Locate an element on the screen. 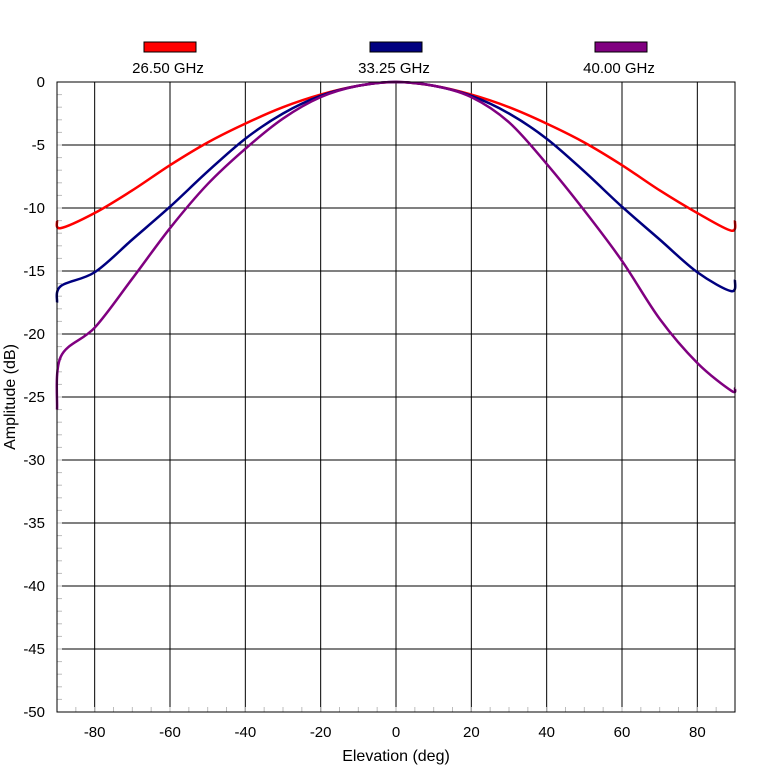 The width and height of the screenshot is (768, 768). y-tick-label: -50 is located at coordinates (34, 712).